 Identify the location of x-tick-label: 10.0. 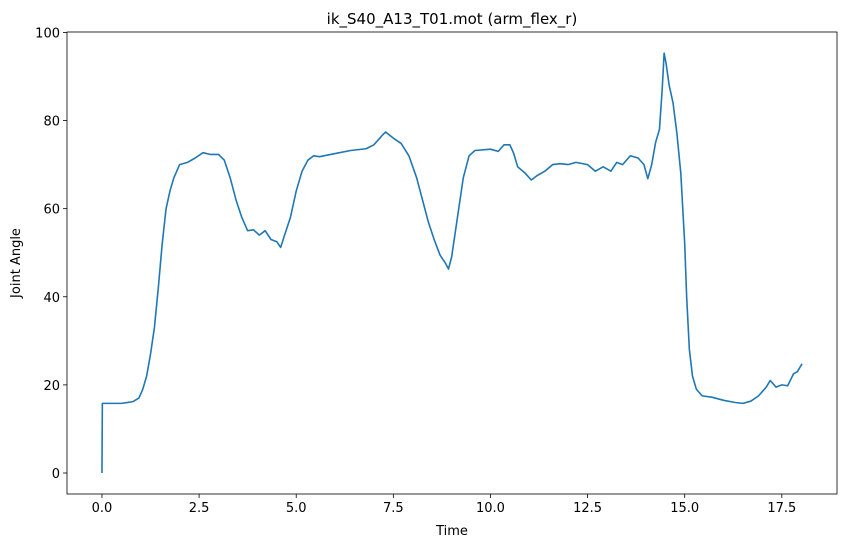
(490, 508).